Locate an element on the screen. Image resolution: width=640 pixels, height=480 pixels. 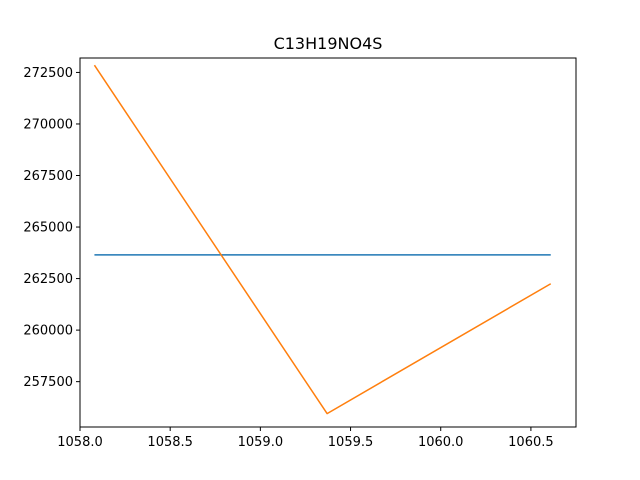
y-tick-label: 267500 is located at coordinates (48, 176).